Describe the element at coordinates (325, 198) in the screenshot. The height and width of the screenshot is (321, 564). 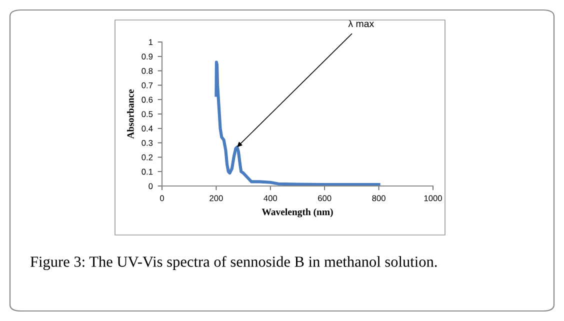
I see `x-tick-label: 600` at that location.